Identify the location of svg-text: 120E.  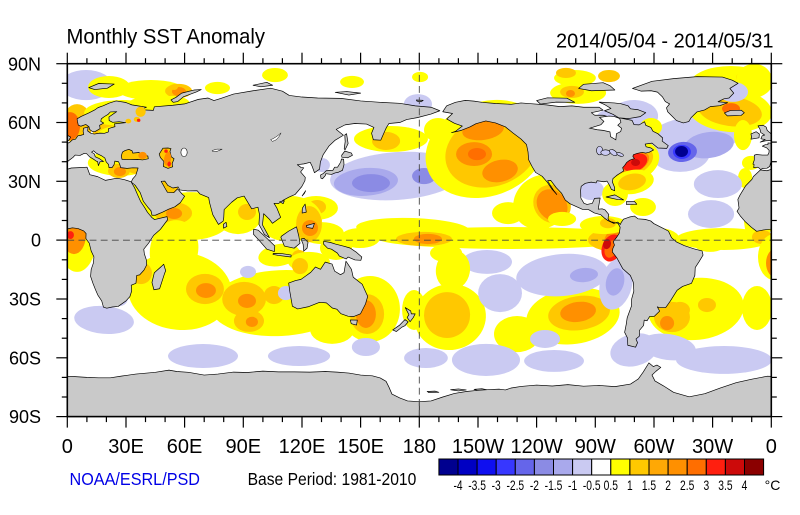
(302, 447).